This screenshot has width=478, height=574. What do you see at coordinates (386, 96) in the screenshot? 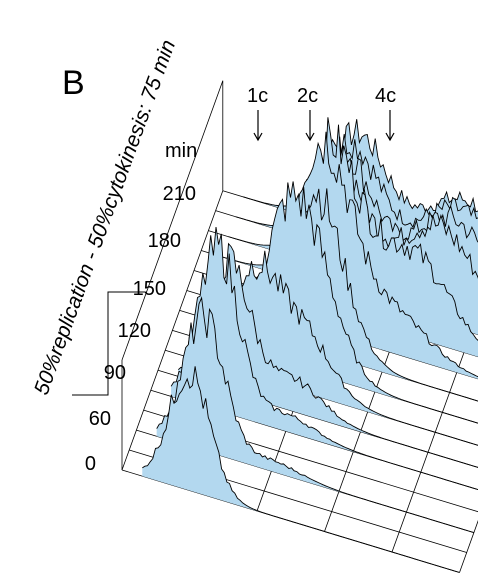
I see `marker-4c-label: 4c` at bounding box center [386, 96].